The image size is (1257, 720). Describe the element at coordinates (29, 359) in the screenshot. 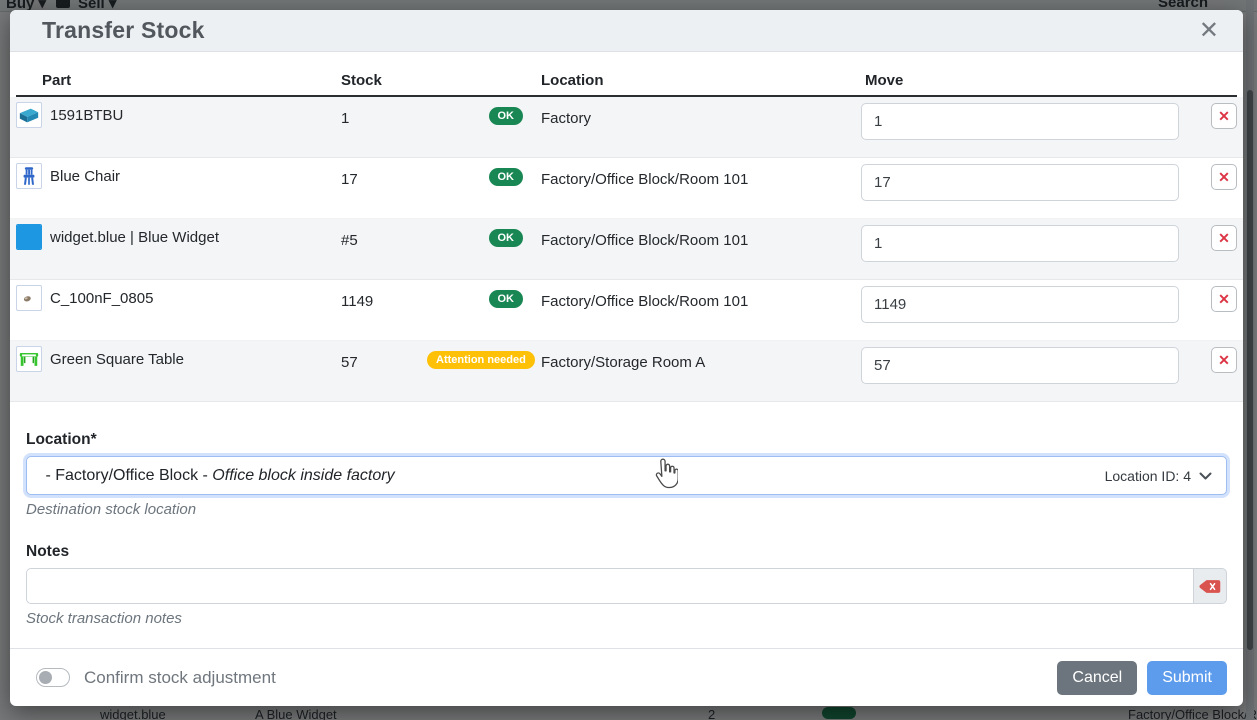

I see `table-thumb` at that location.